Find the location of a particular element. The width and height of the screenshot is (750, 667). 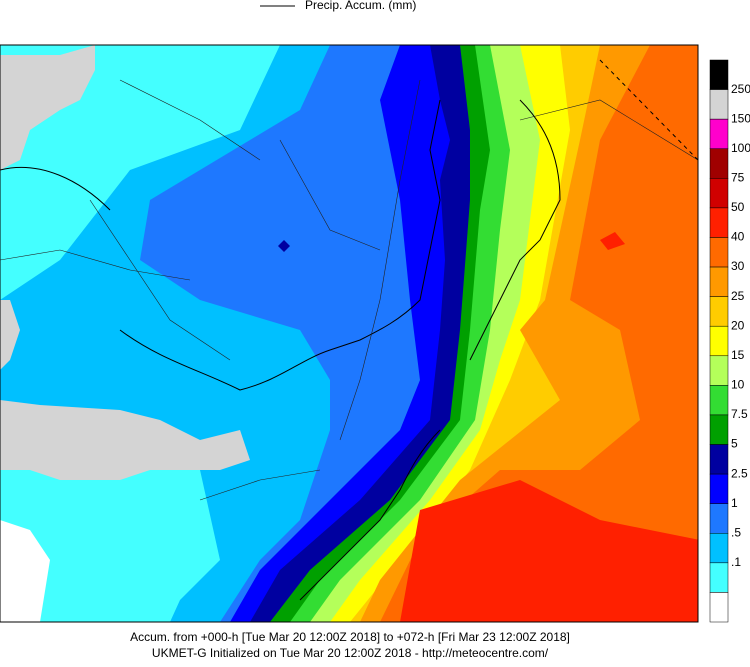

colorbar-label: 5 is located at coordinates (734, 444).